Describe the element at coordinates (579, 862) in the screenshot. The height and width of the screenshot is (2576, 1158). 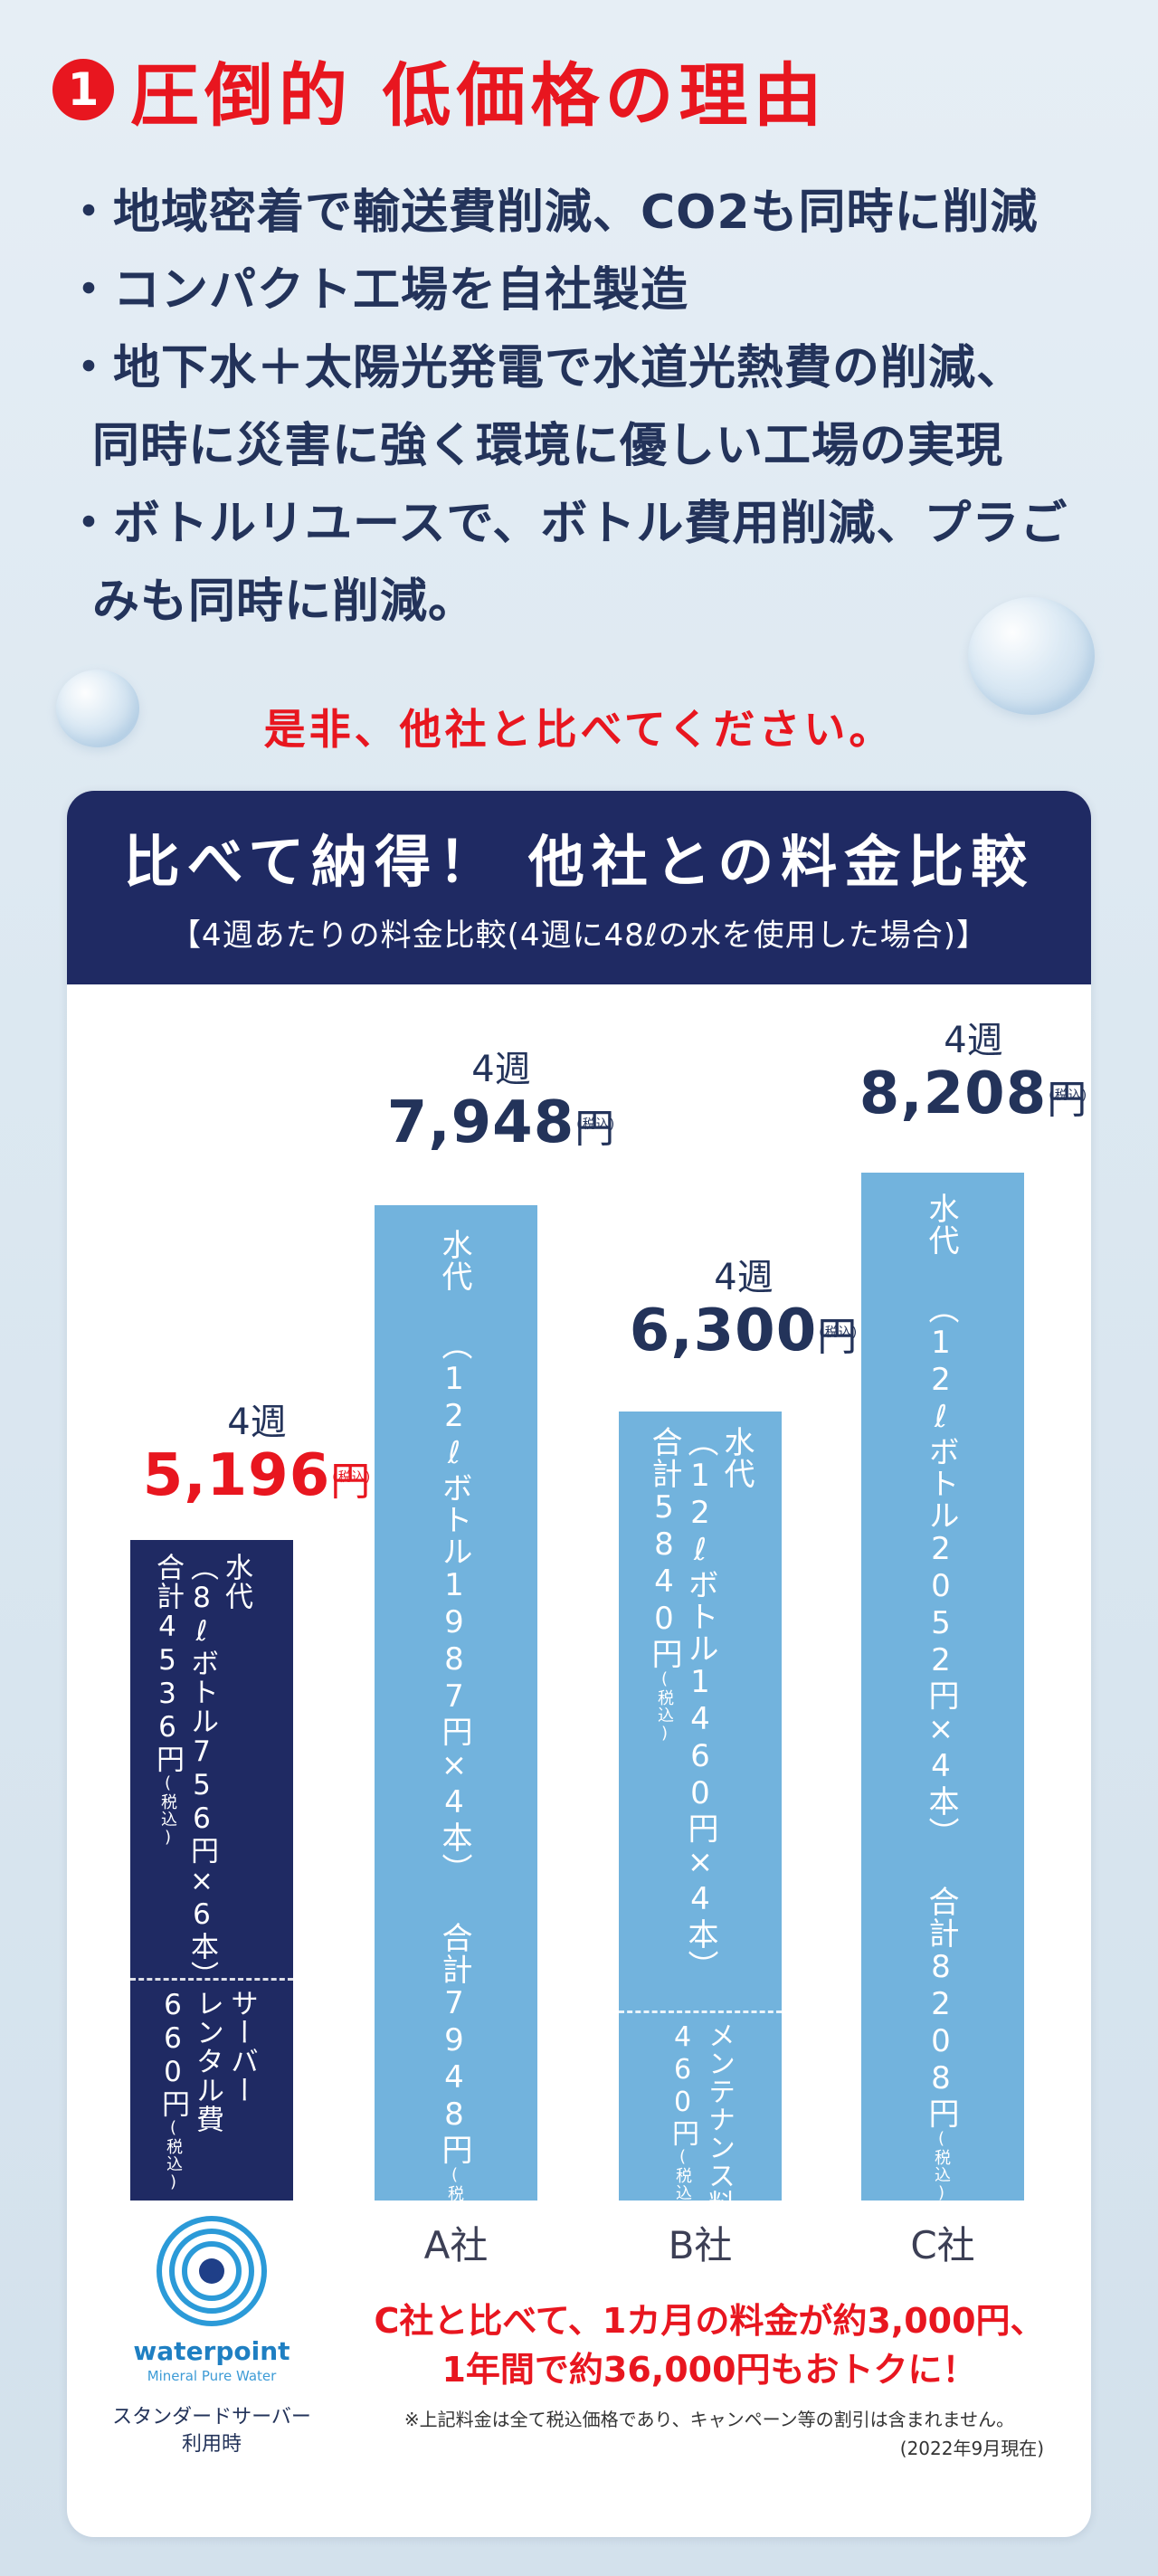
I see `card-title: 比べて納得！ 他社との料金比較` at that location.